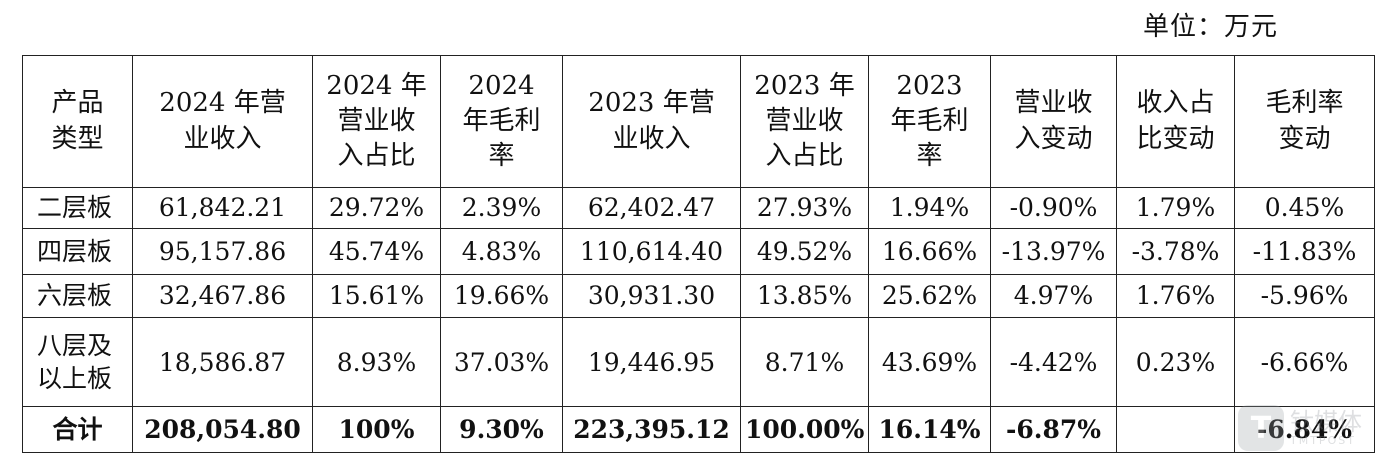  Describe the element at coordinates (501, 121) in the screenshot. I see `header-cell: 2024 年毛利率` at that location.